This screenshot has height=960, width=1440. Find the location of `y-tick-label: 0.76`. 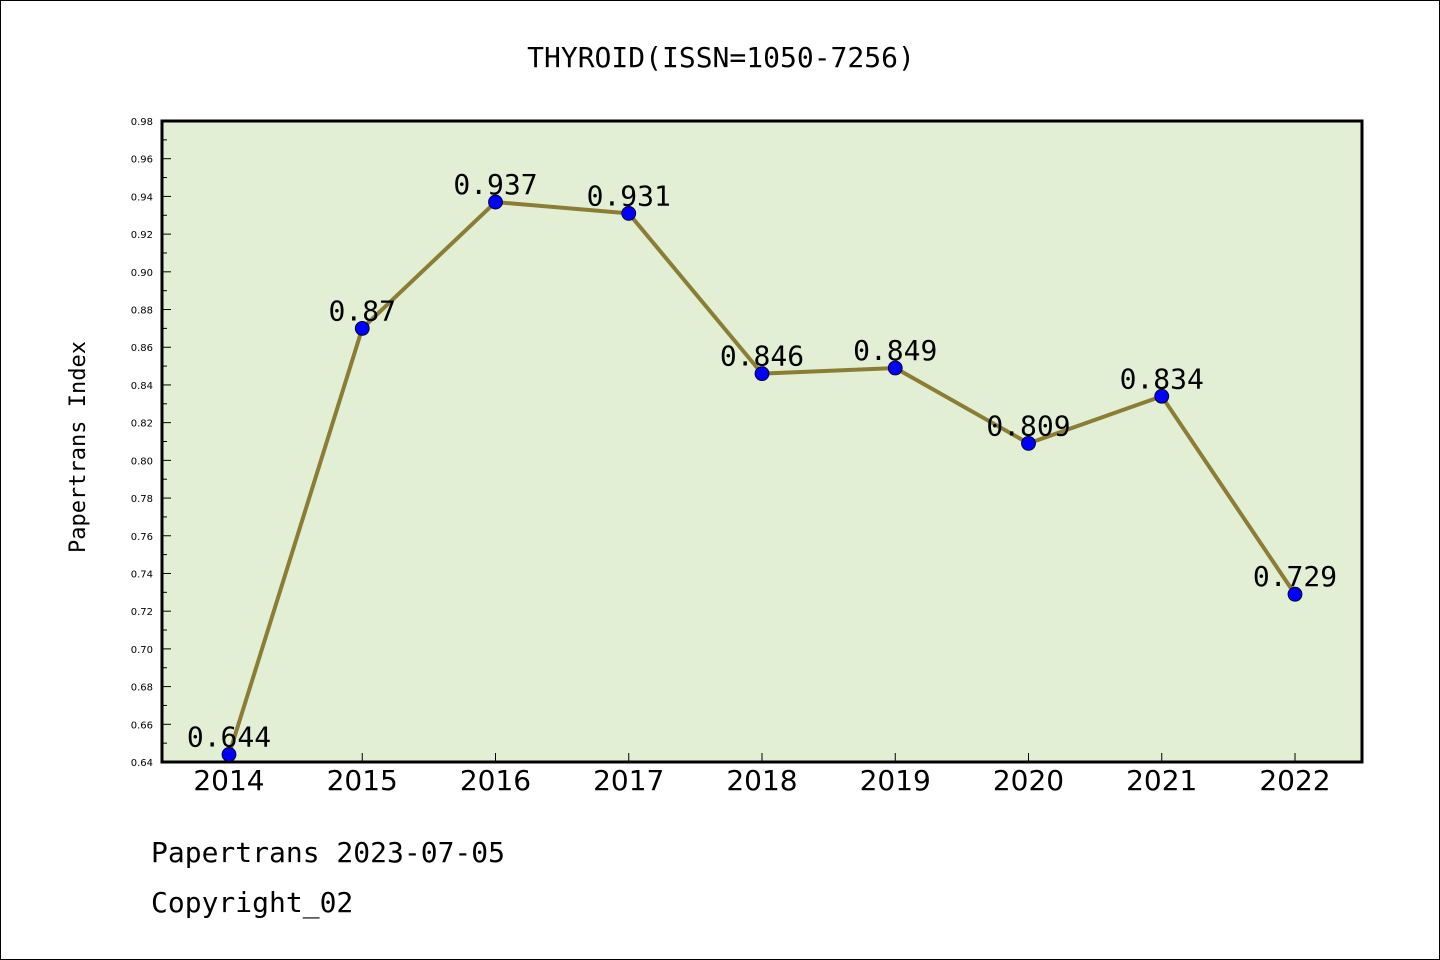

y-tick-label: 0.76 is located at coordinates (142, 537).